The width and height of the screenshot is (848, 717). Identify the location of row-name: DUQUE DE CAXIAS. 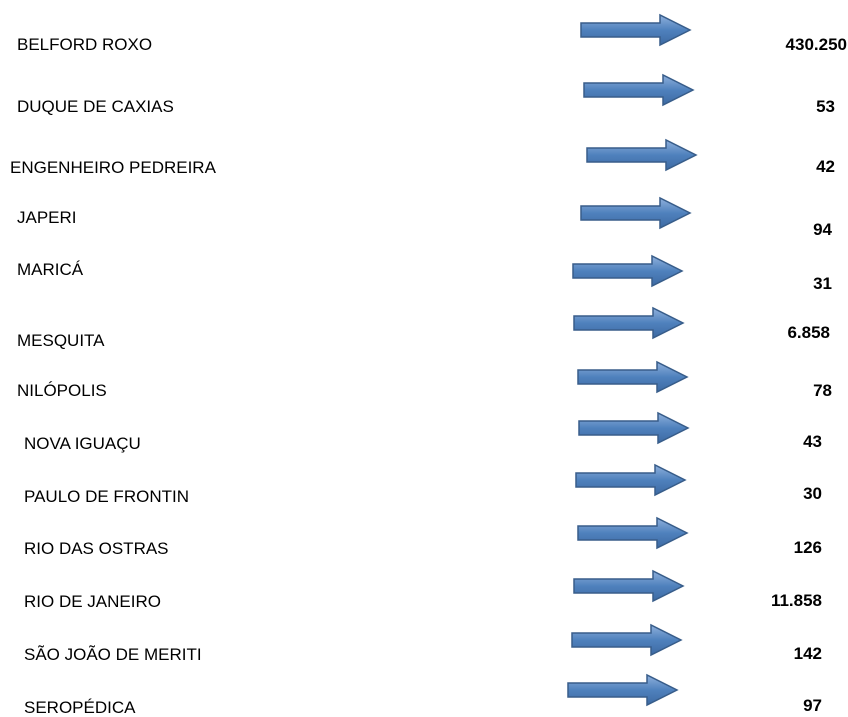
(95, 106).